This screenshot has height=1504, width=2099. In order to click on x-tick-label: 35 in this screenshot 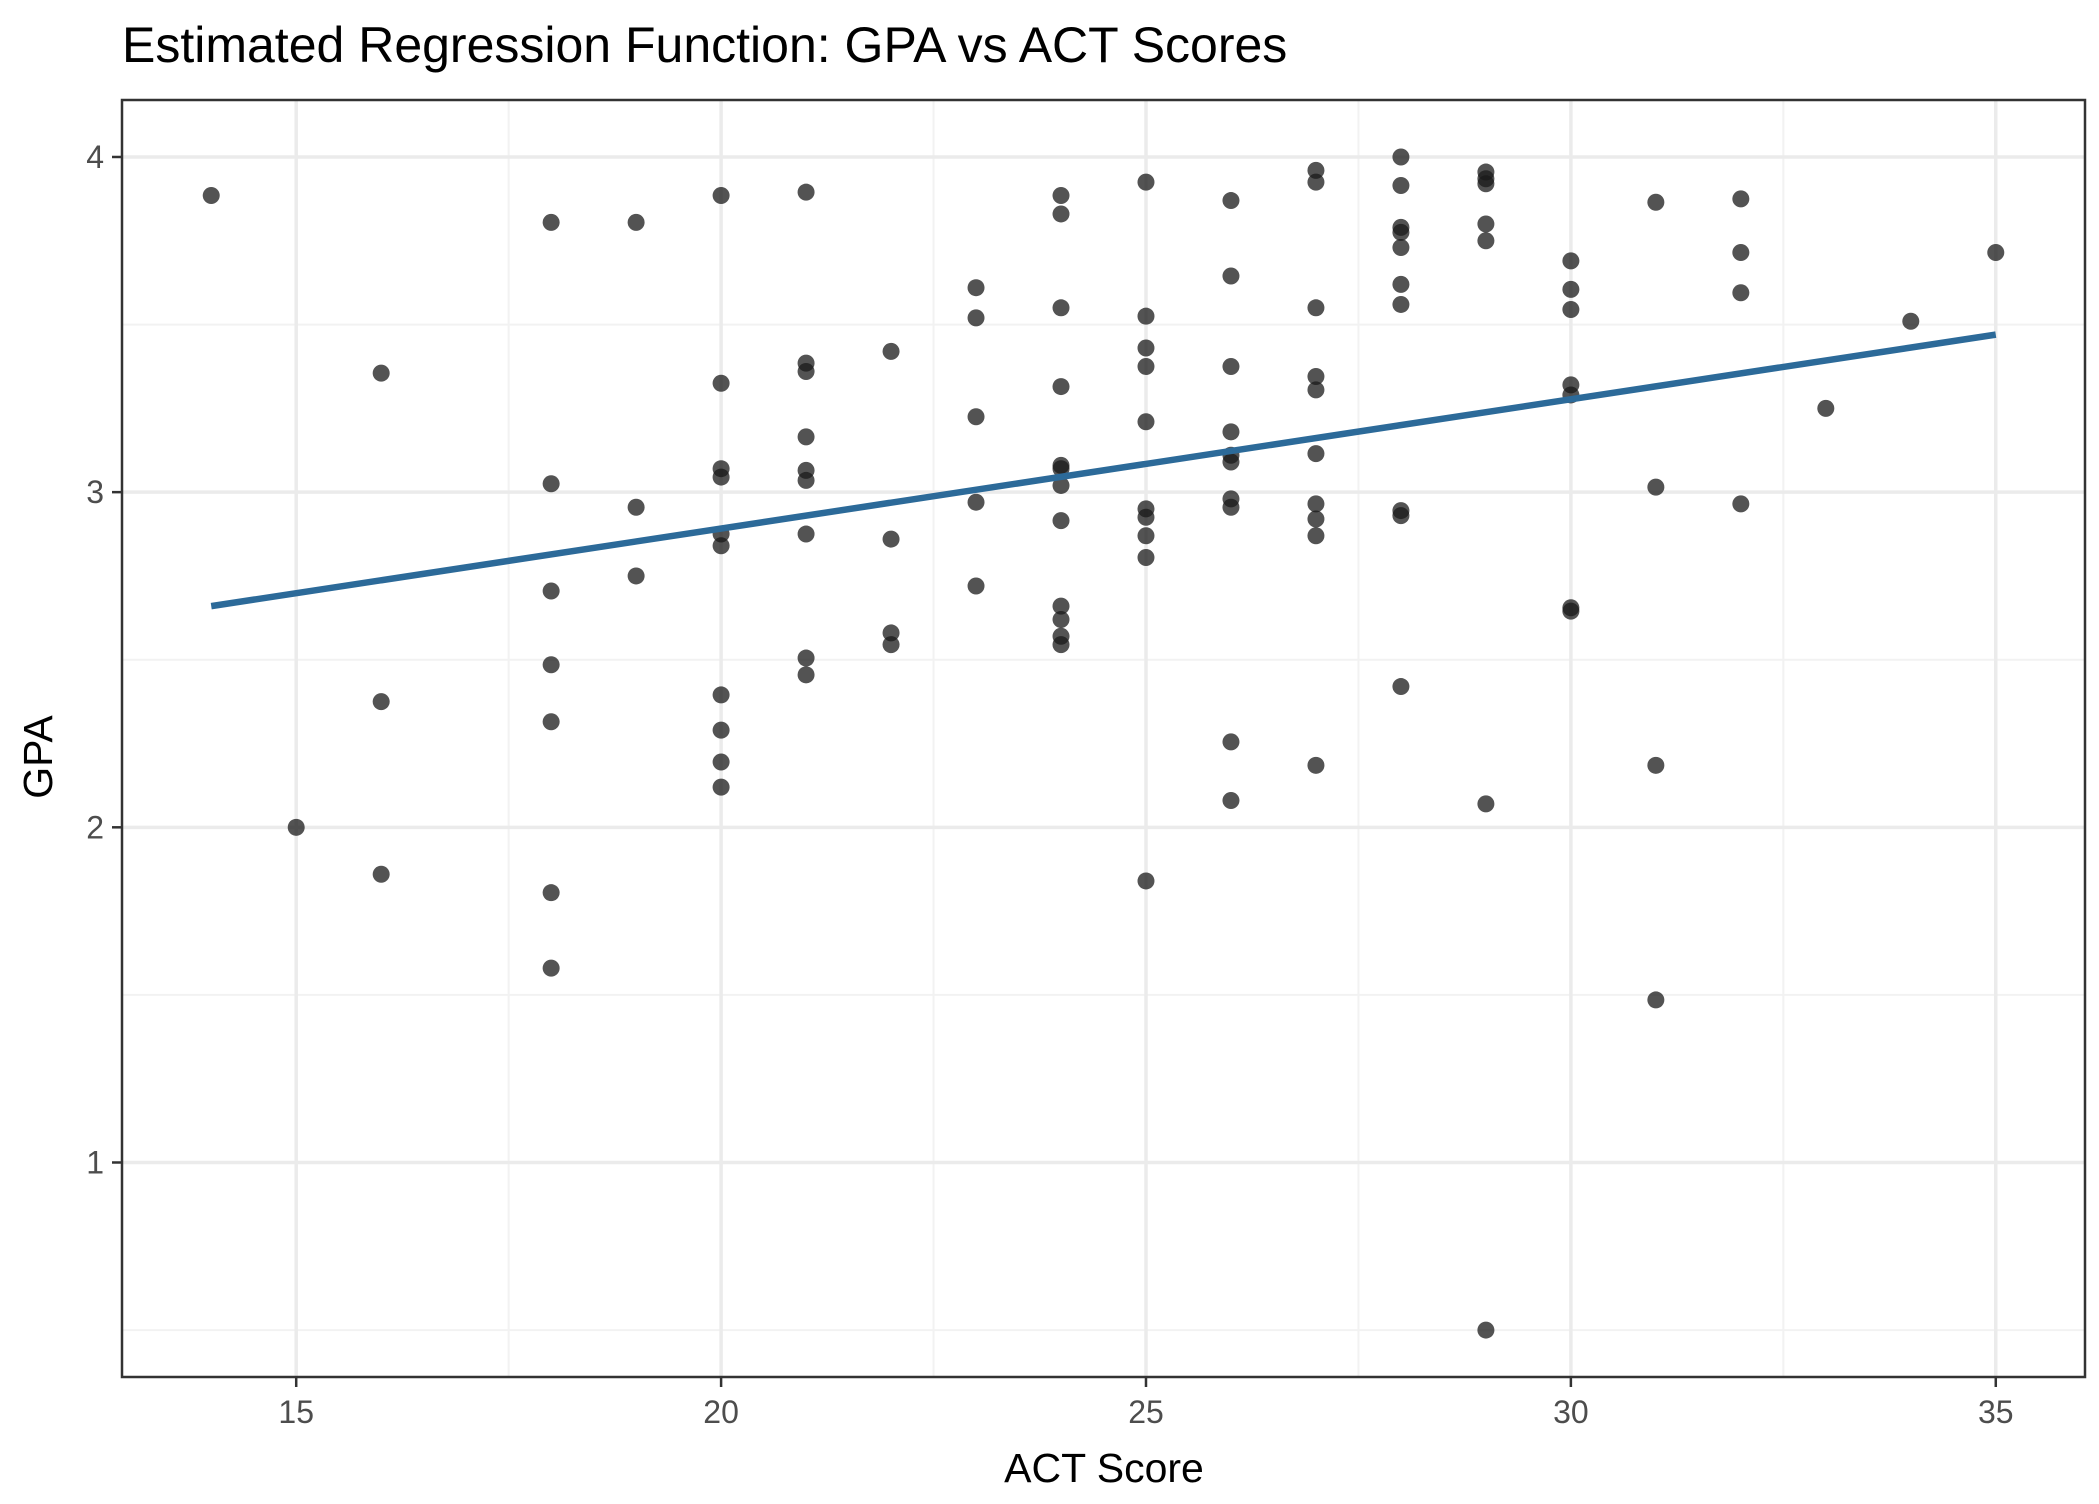, I will do `click(1996, 1412)`.